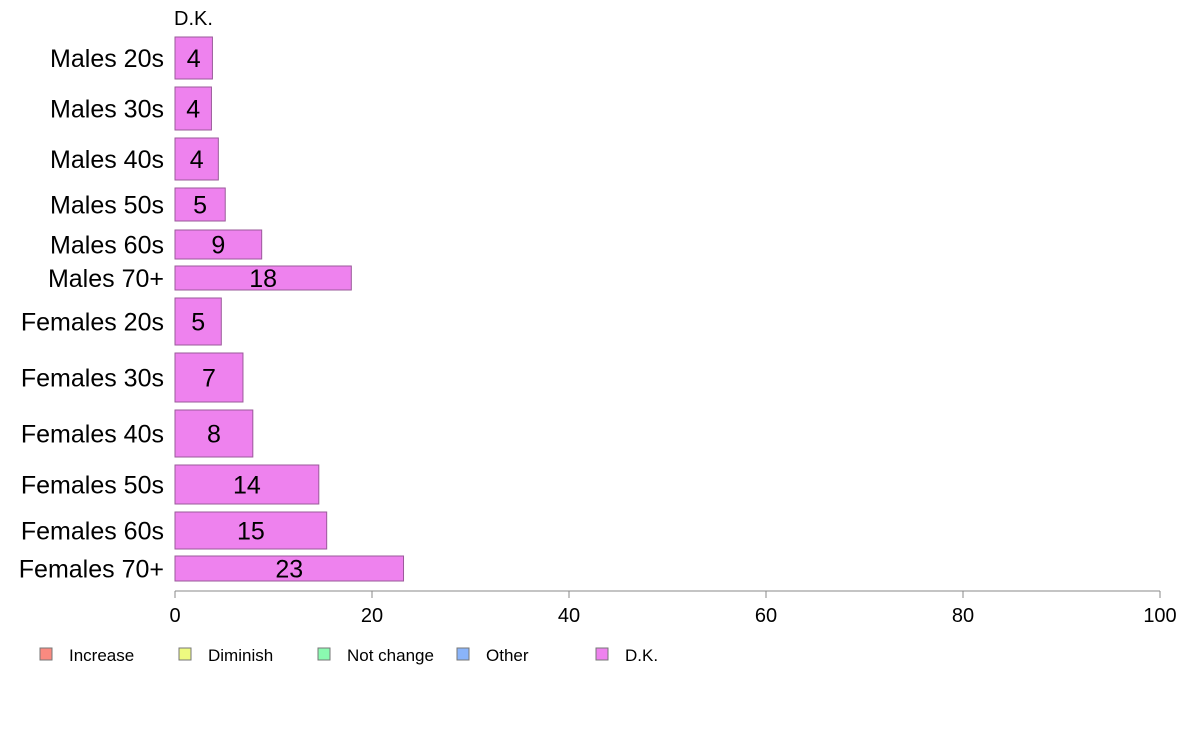 The height and width of the screenshot is (736, 1188). What do you see at coordinates (193, 19) in the screenshot?
I see `panel-title: D.K.` at bounding box center [193, 19].